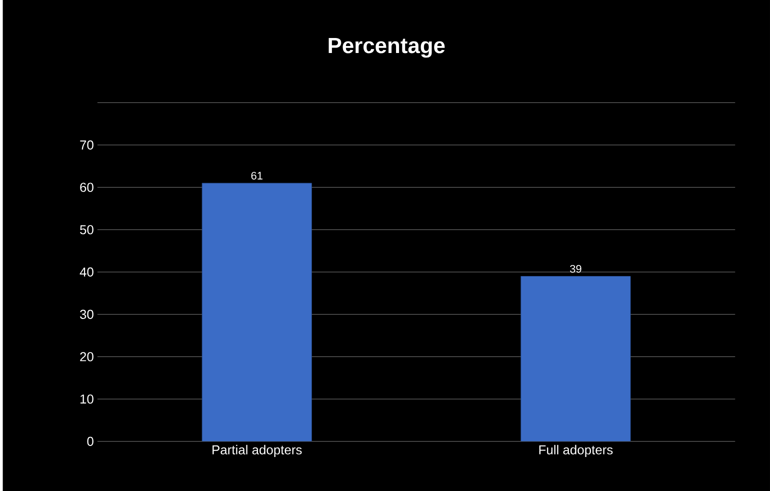 Image resolution: width=770 pixels, height=491 pixels. I want to click on data-label: 61, so click(256, 176).